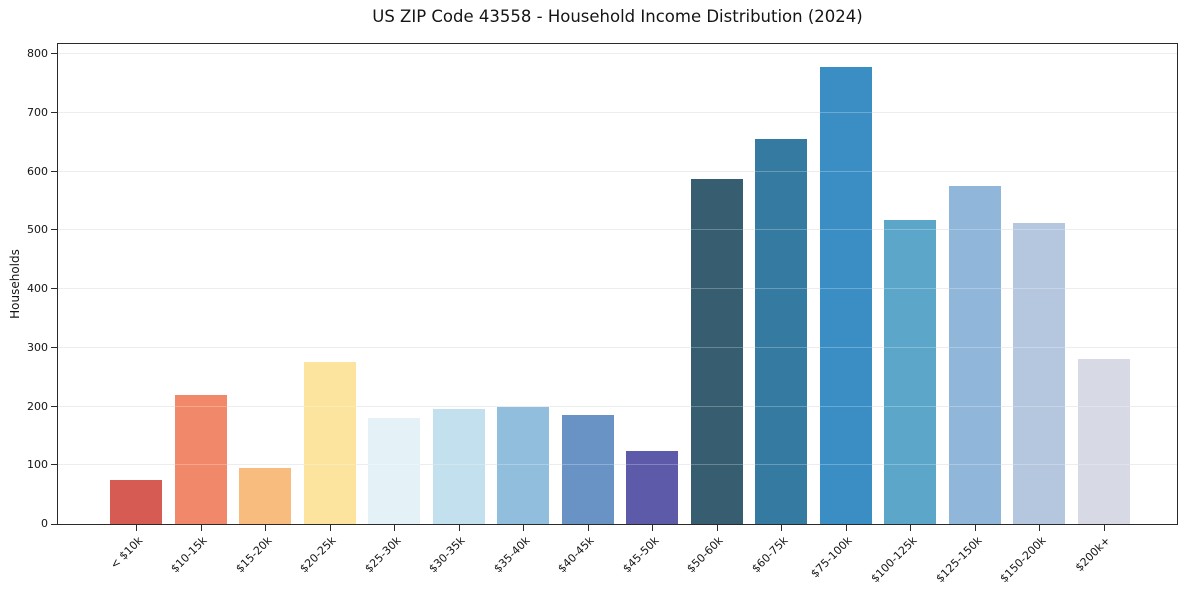 Image resolution: width=1189 pixels, height=590 pixels. What do you see at coordinates (641, 555) in the screenshot?
I see `x-tick-label: $45-50k` at bounding box center [641, 555].